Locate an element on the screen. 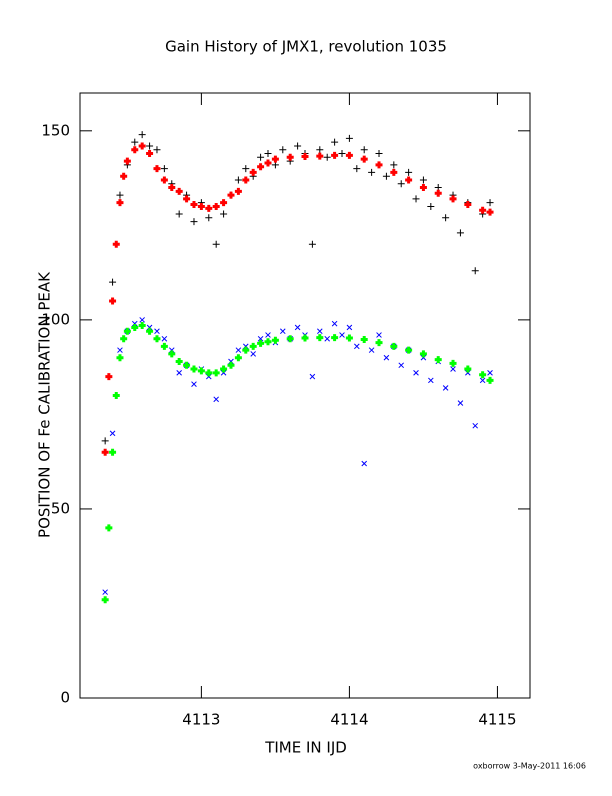 Image resolution: width=612 pixels, height=796 pixels. x-tick-label: 4113 is located at coordinates (201, 720).